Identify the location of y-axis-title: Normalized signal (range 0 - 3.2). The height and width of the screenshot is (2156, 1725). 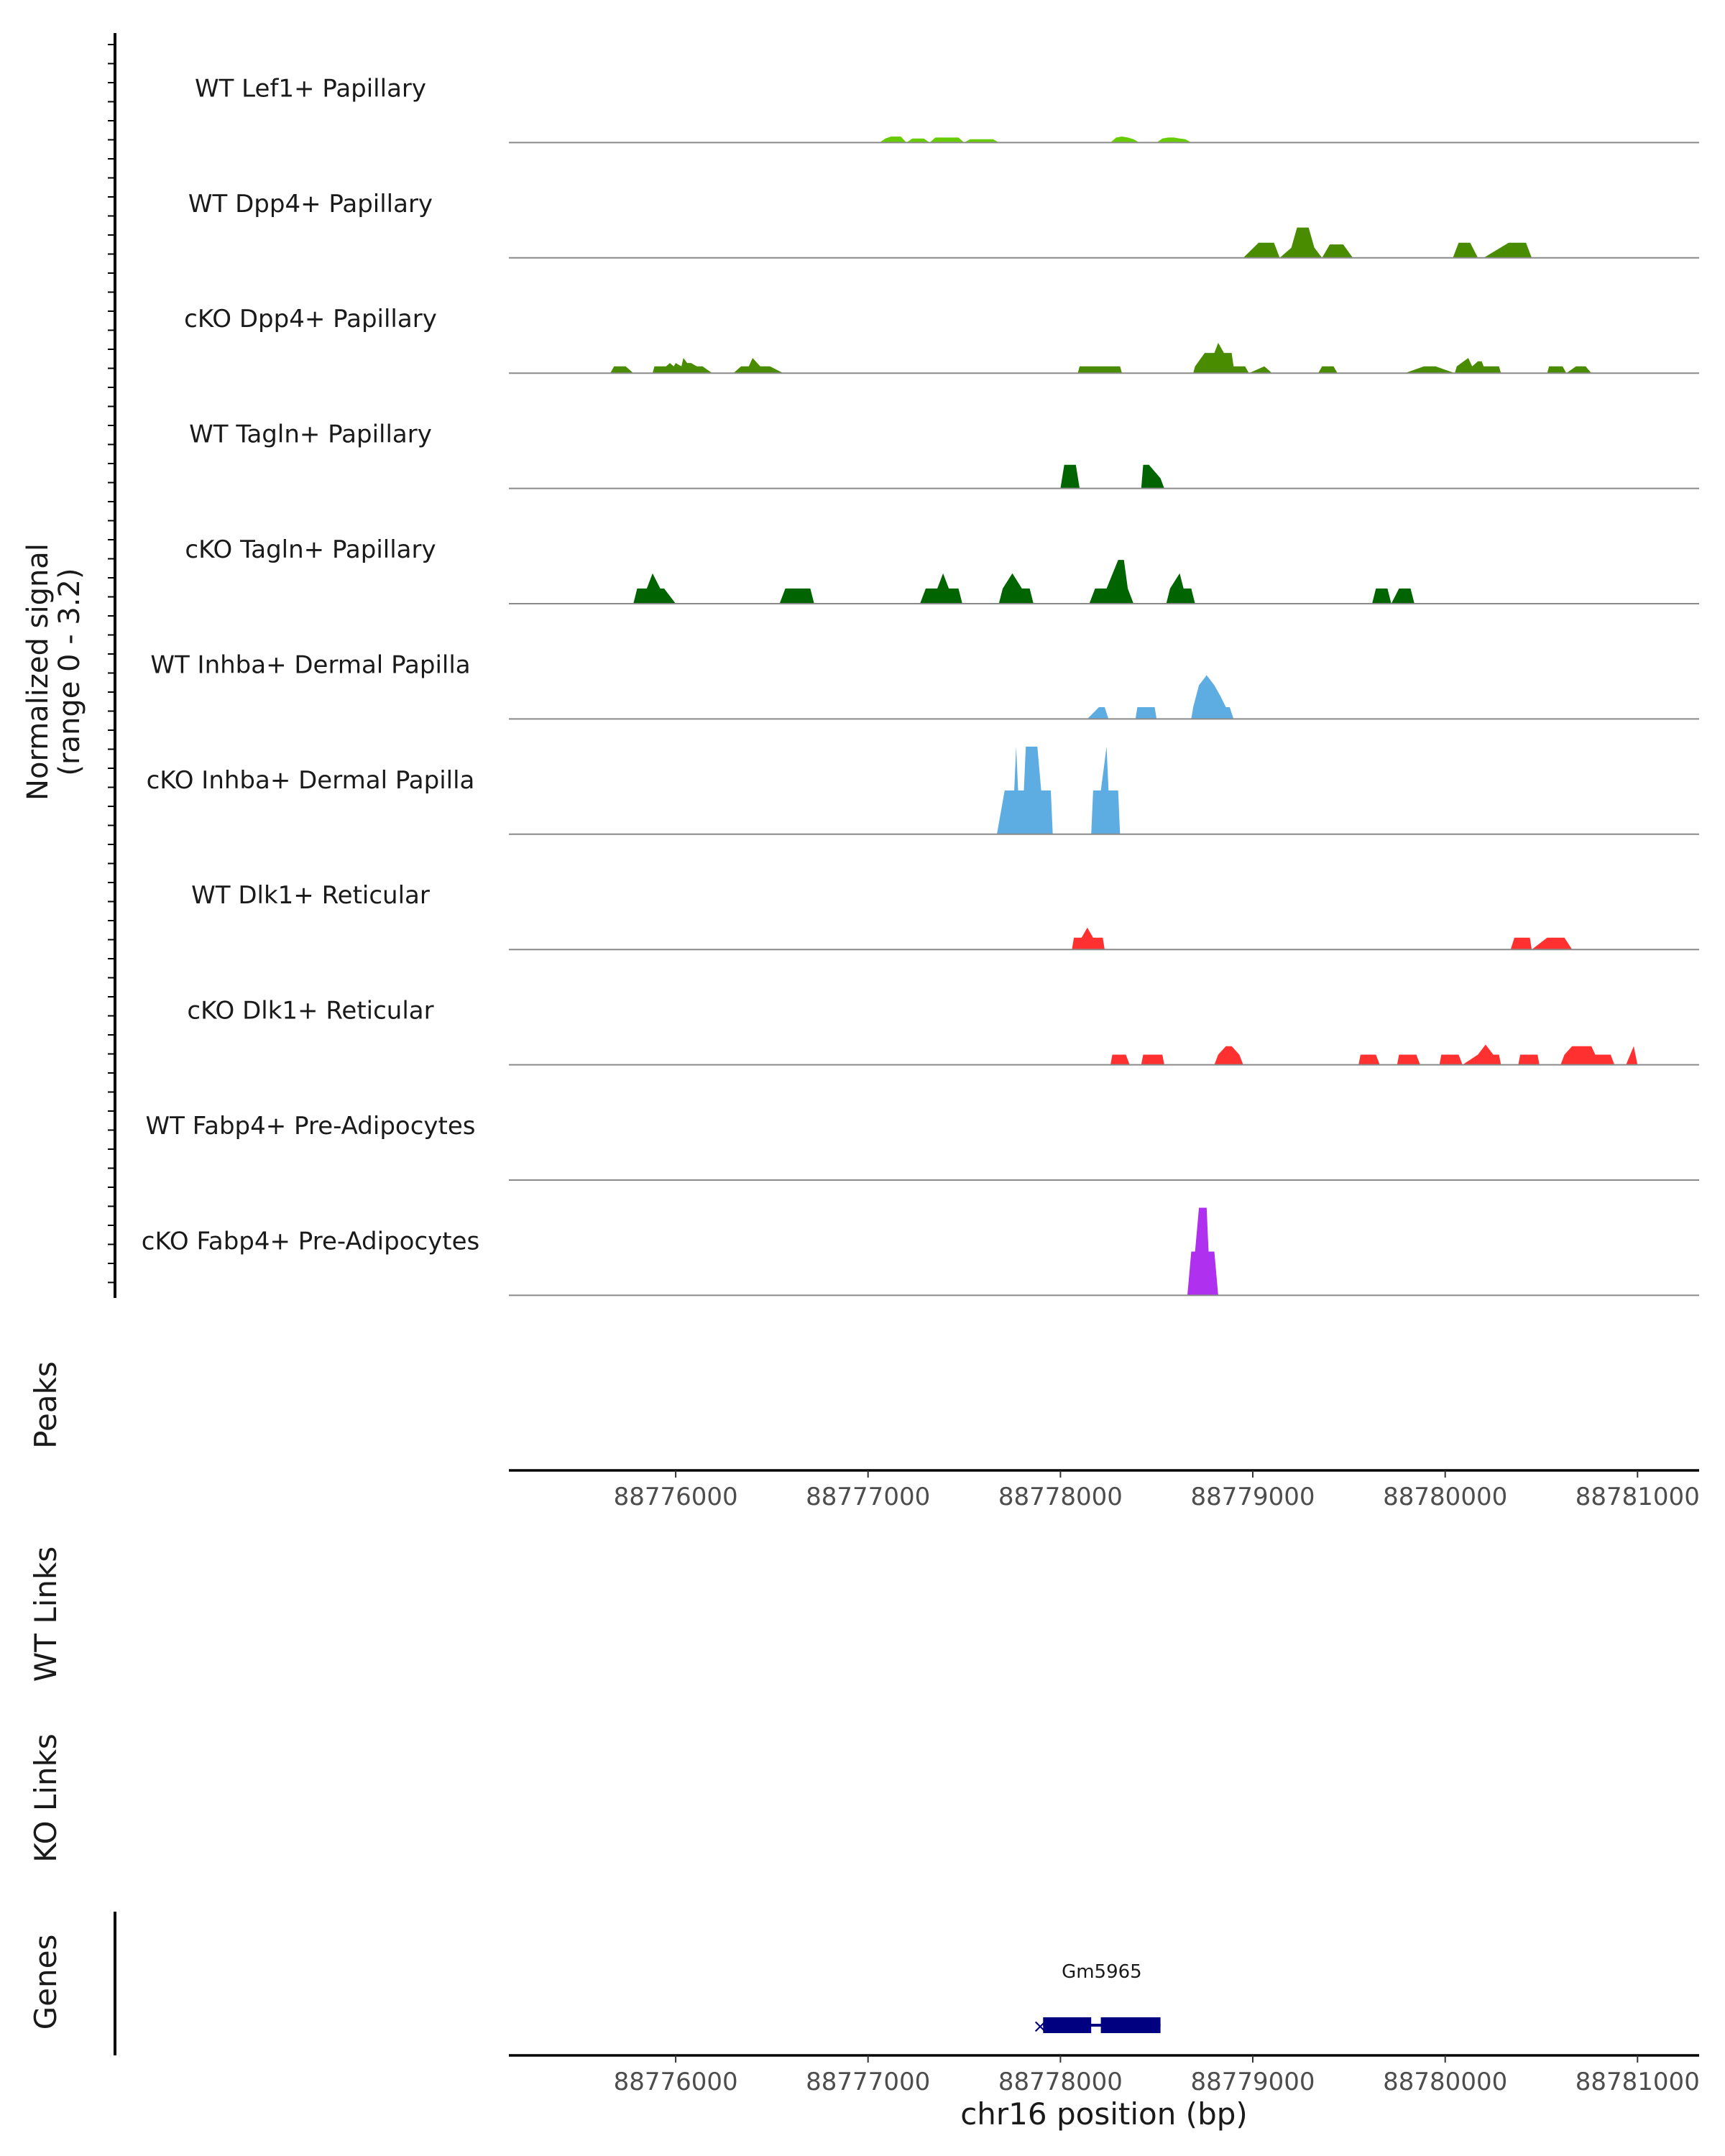
(54, 672).